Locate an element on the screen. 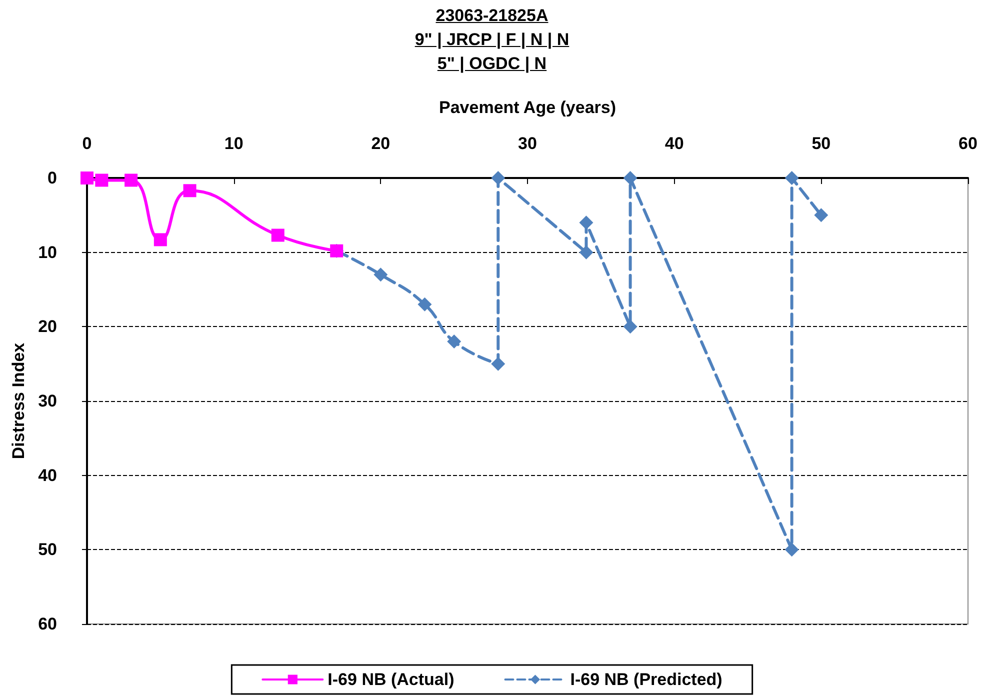  y-tick-label: 20 is located at coordinates (47, 326).